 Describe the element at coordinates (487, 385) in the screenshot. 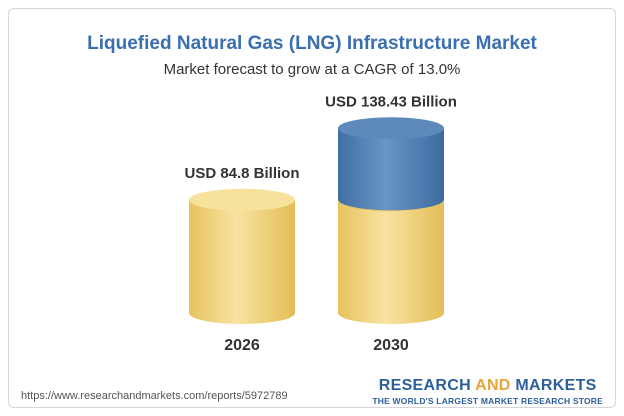

I see `brand-name: RESEARCH AND MARKETS` at that location.